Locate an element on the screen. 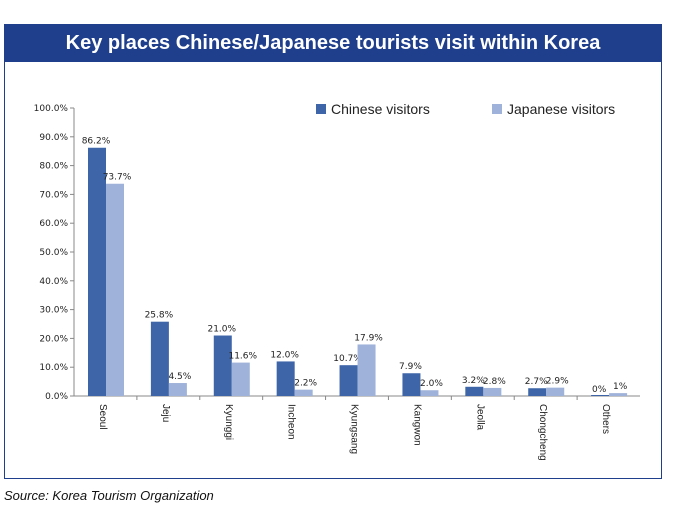  data-label: 2.7% is located at coordinates (536, 382).